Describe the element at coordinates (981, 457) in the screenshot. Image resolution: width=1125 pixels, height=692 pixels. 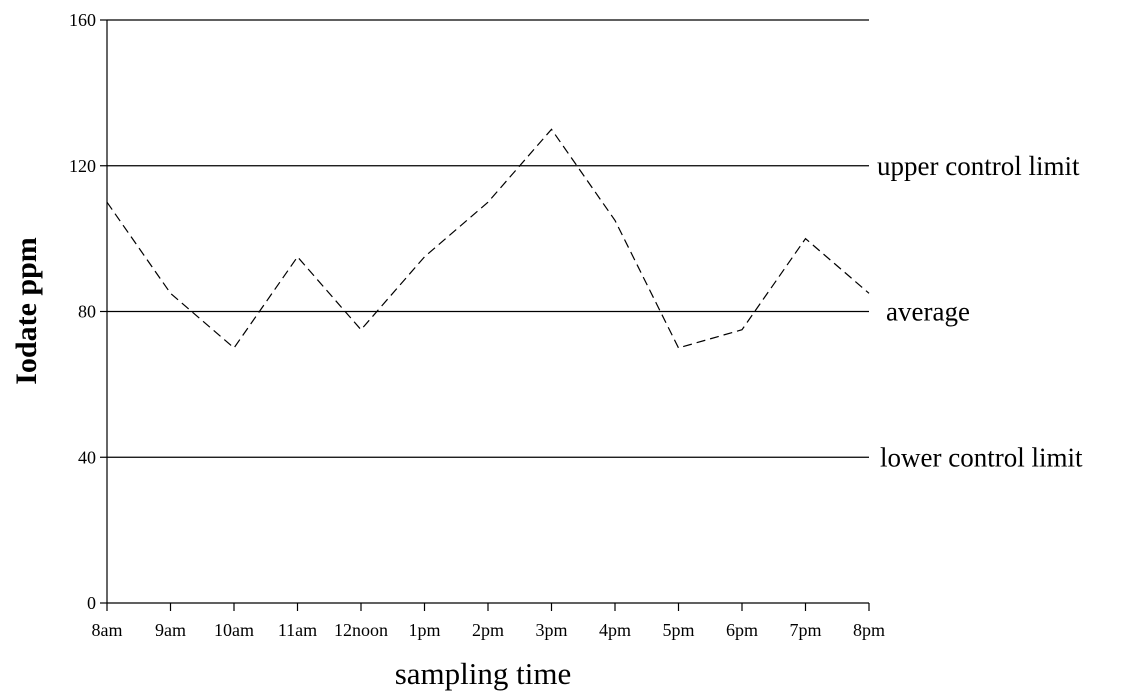
I see `reference-line-label: lower control limit` at that location.